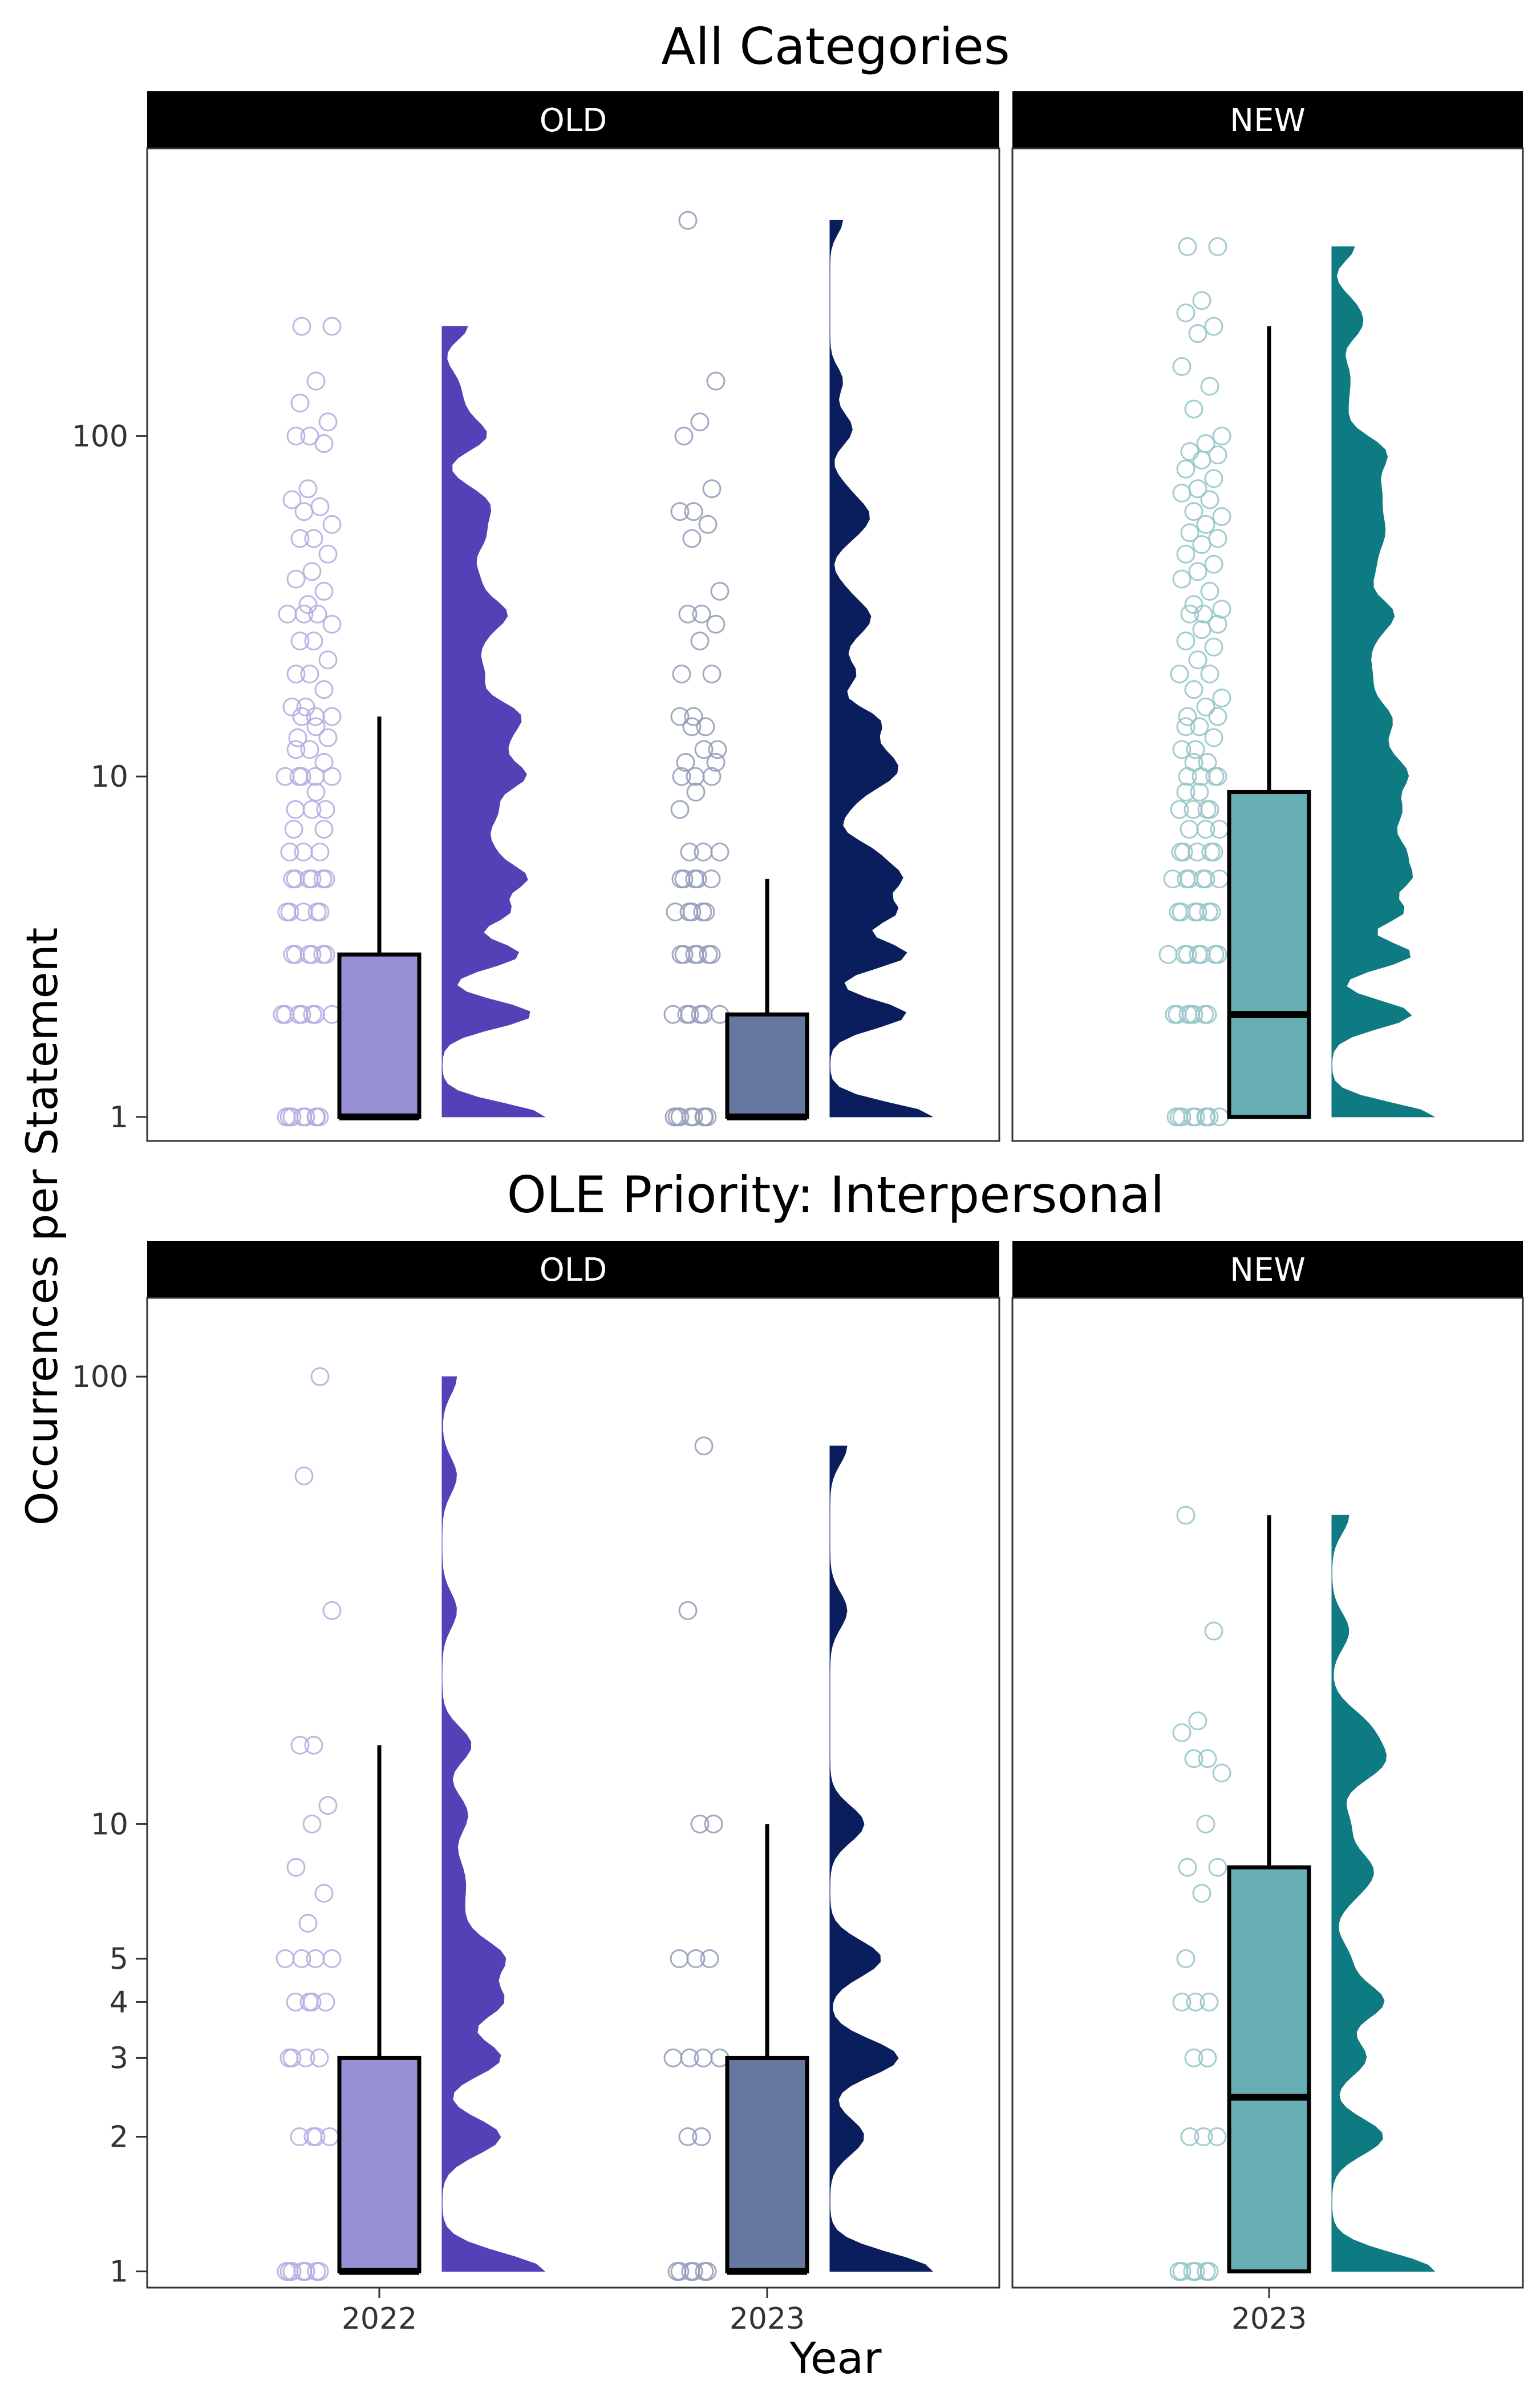 The image size is (1540, 2396). What do you see at coordinates (119, 2272) in the screenshot?
I see `y-tick-label: 1` at bounding box center [119, 2272].